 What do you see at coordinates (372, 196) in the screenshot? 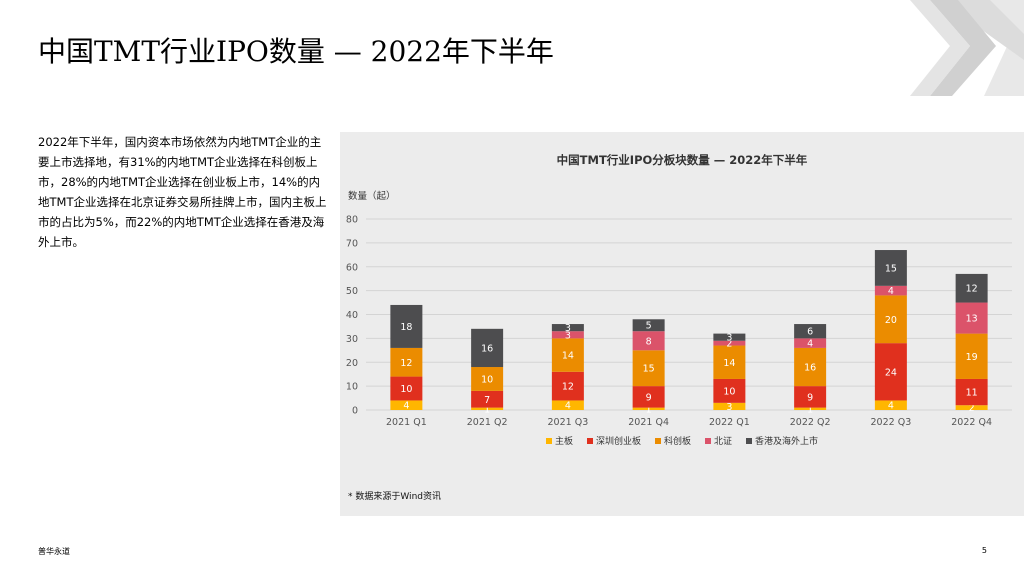
I see `y-axis-label: 数量（起）` at bounding box center [372, 196].